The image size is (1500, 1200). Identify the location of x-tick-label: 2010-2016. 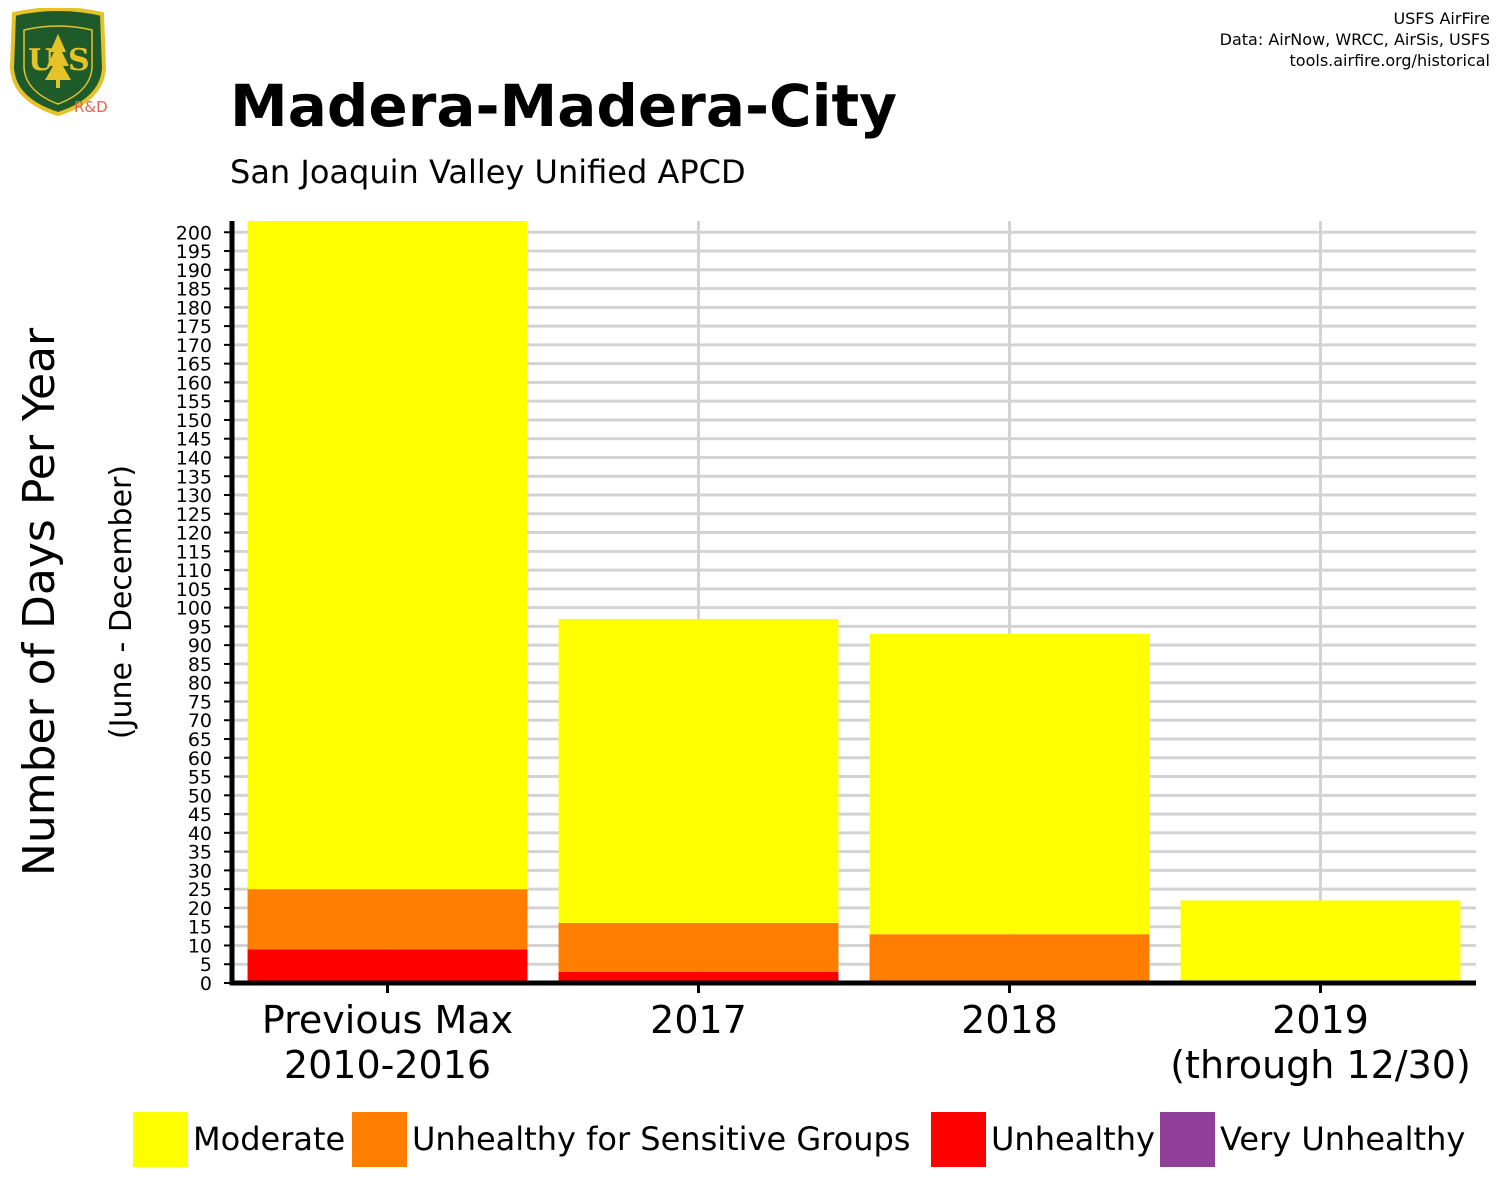
(387, 1065).